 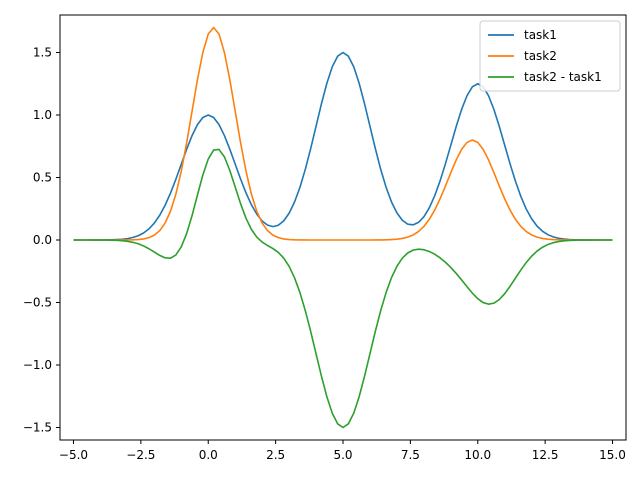 What do you see at coordinates (140, 455) in the screenshot?
I see `x-tick-label: −2.5` at bounding box center [140, 455].